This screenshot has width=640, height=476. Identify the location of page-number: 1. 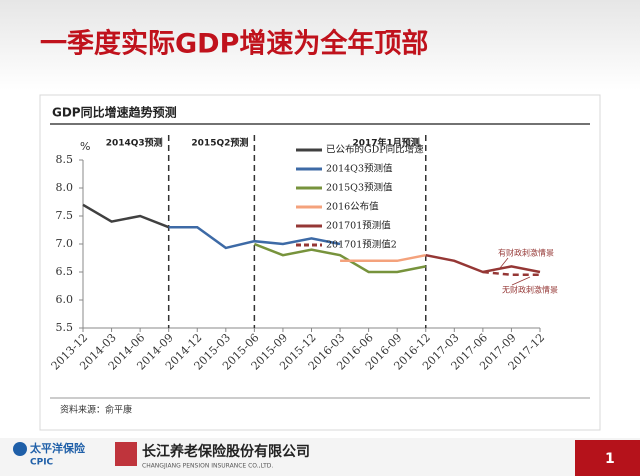
(610, 459).